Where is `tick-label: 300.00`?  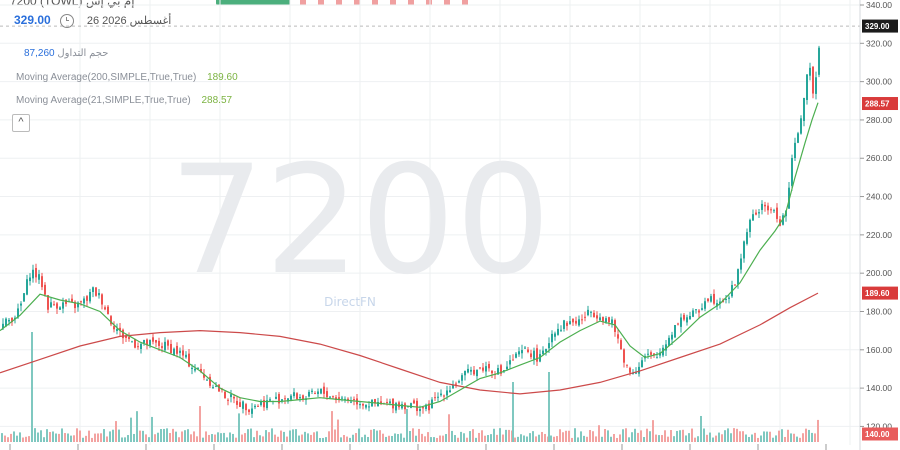
tick-label: 300.00 is located at coordinates (879, 82).